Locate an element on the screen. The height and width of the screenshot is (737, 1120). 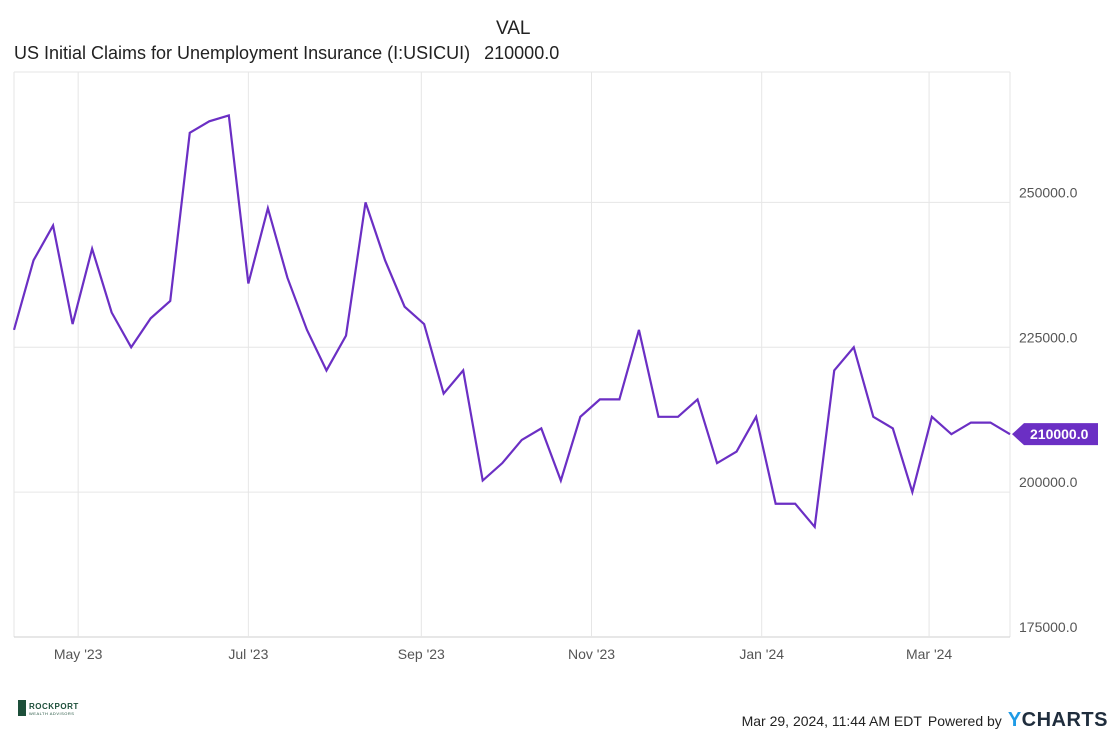
legend-header: VAL is located at coordinates (513, 28).